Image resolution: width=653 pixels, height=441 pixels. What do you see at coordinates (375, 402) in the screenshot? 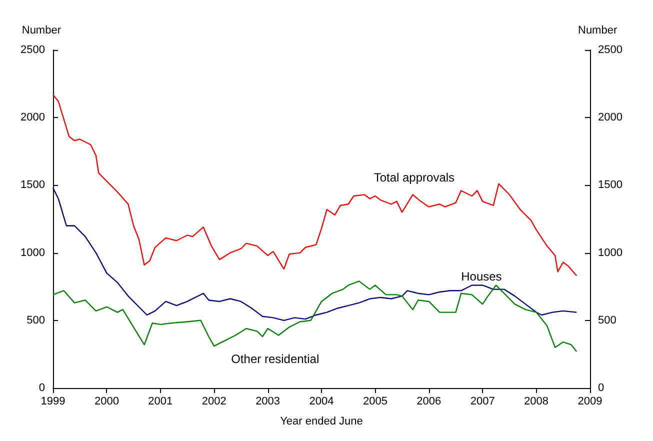
I see `x-tick-label: 2005` at bounding box center [375, 402].